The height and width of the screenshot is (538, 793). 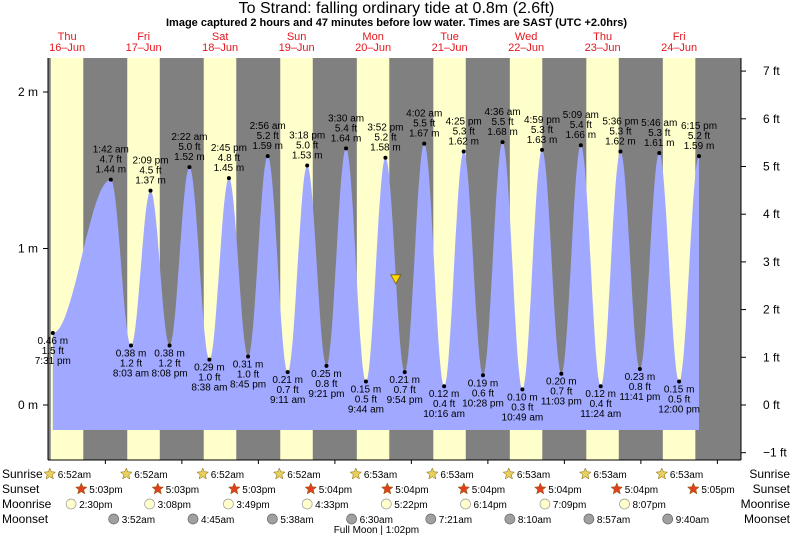 What do you see at coordinates (490, 505) in the screenshot?
I see `moonrise-time: 6:14pm` at bounding box center [490, 505].